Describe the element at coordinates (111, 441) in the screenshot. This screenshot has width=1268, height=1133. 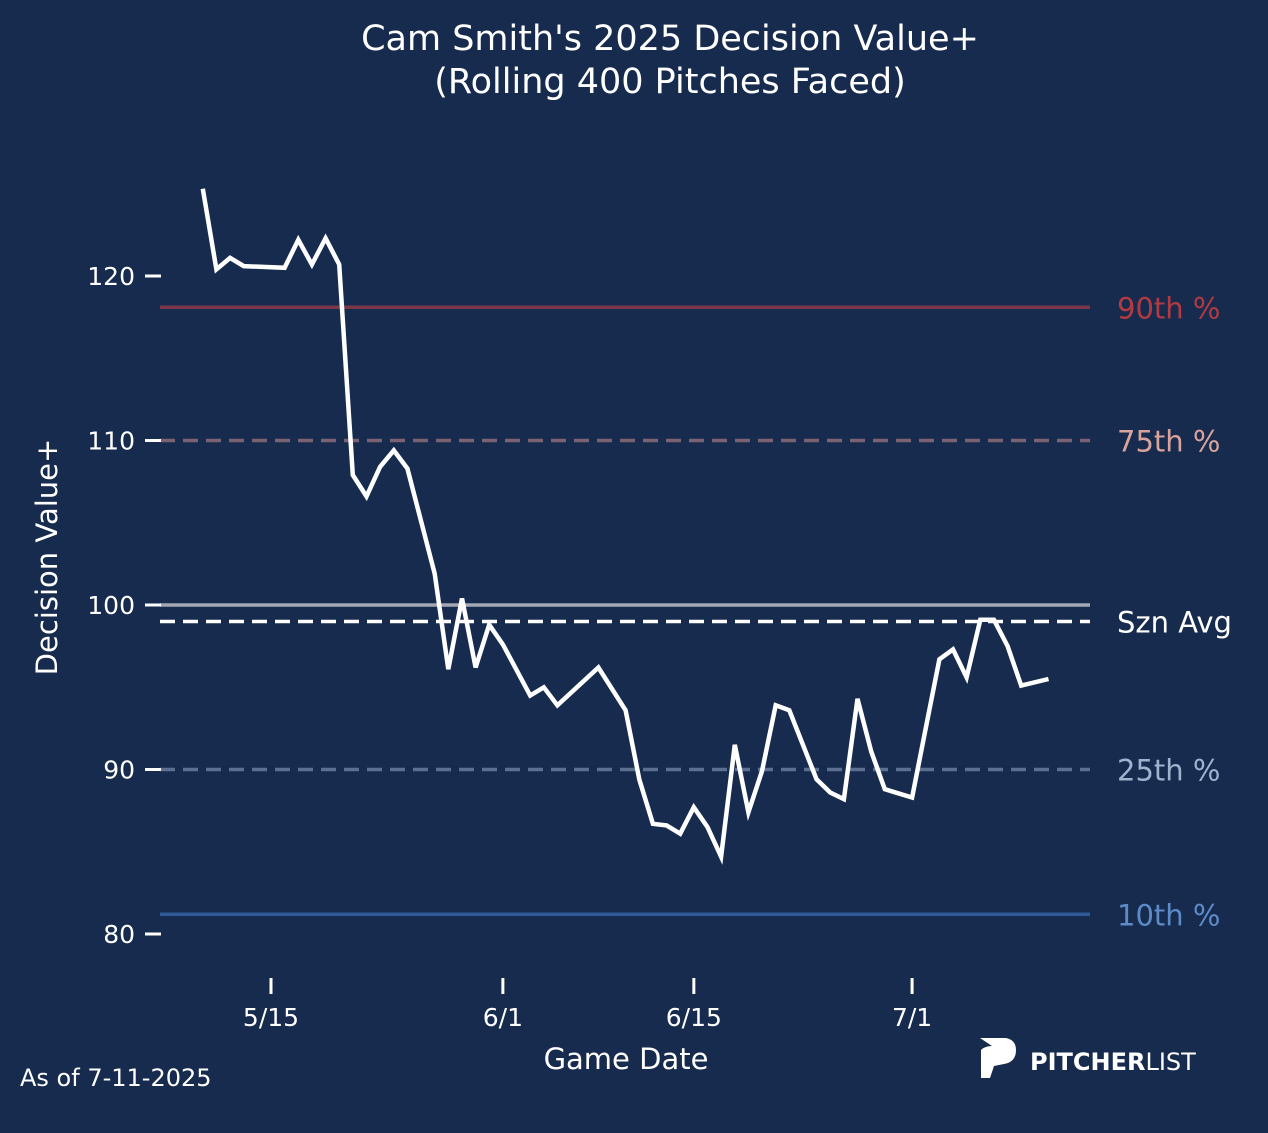
I see `y-tick-label: 110` at that location.